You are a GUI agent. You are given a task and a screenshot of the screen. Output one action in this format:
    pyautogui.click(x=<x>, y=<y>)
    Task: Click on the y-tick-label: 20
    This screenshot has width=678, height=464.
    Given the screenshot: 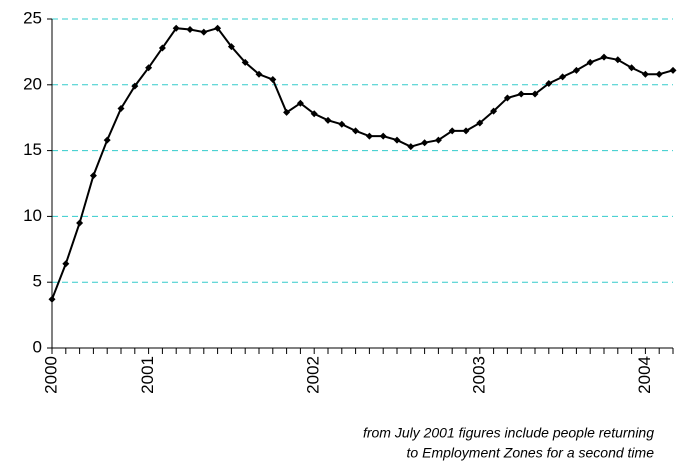 What is the action you would take?
    pyautogui.click(x=32, y=83)
    